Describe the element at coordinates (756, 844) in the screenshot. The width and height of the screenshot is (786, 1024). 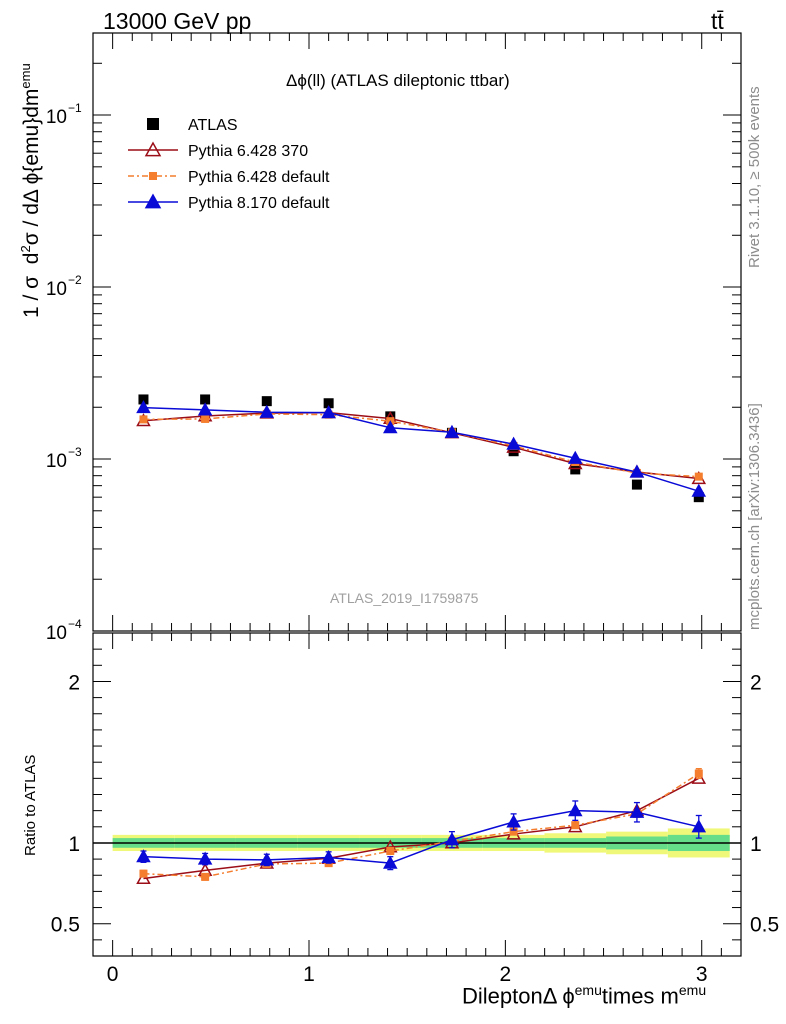
I see `ratio-y-tick-label-right: 1` at that location.